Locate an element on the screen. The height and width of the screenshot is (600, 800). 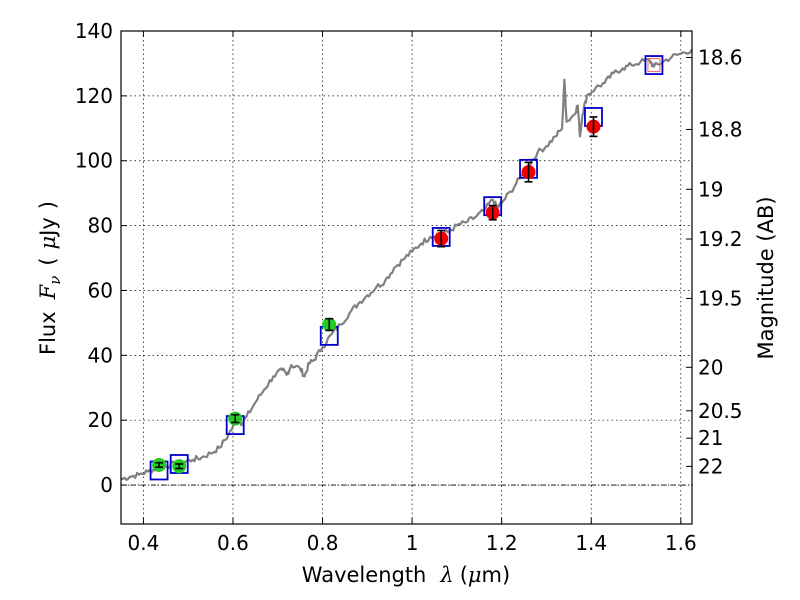
x-tick-label: 0.6 is located at coordinates (233, 543).